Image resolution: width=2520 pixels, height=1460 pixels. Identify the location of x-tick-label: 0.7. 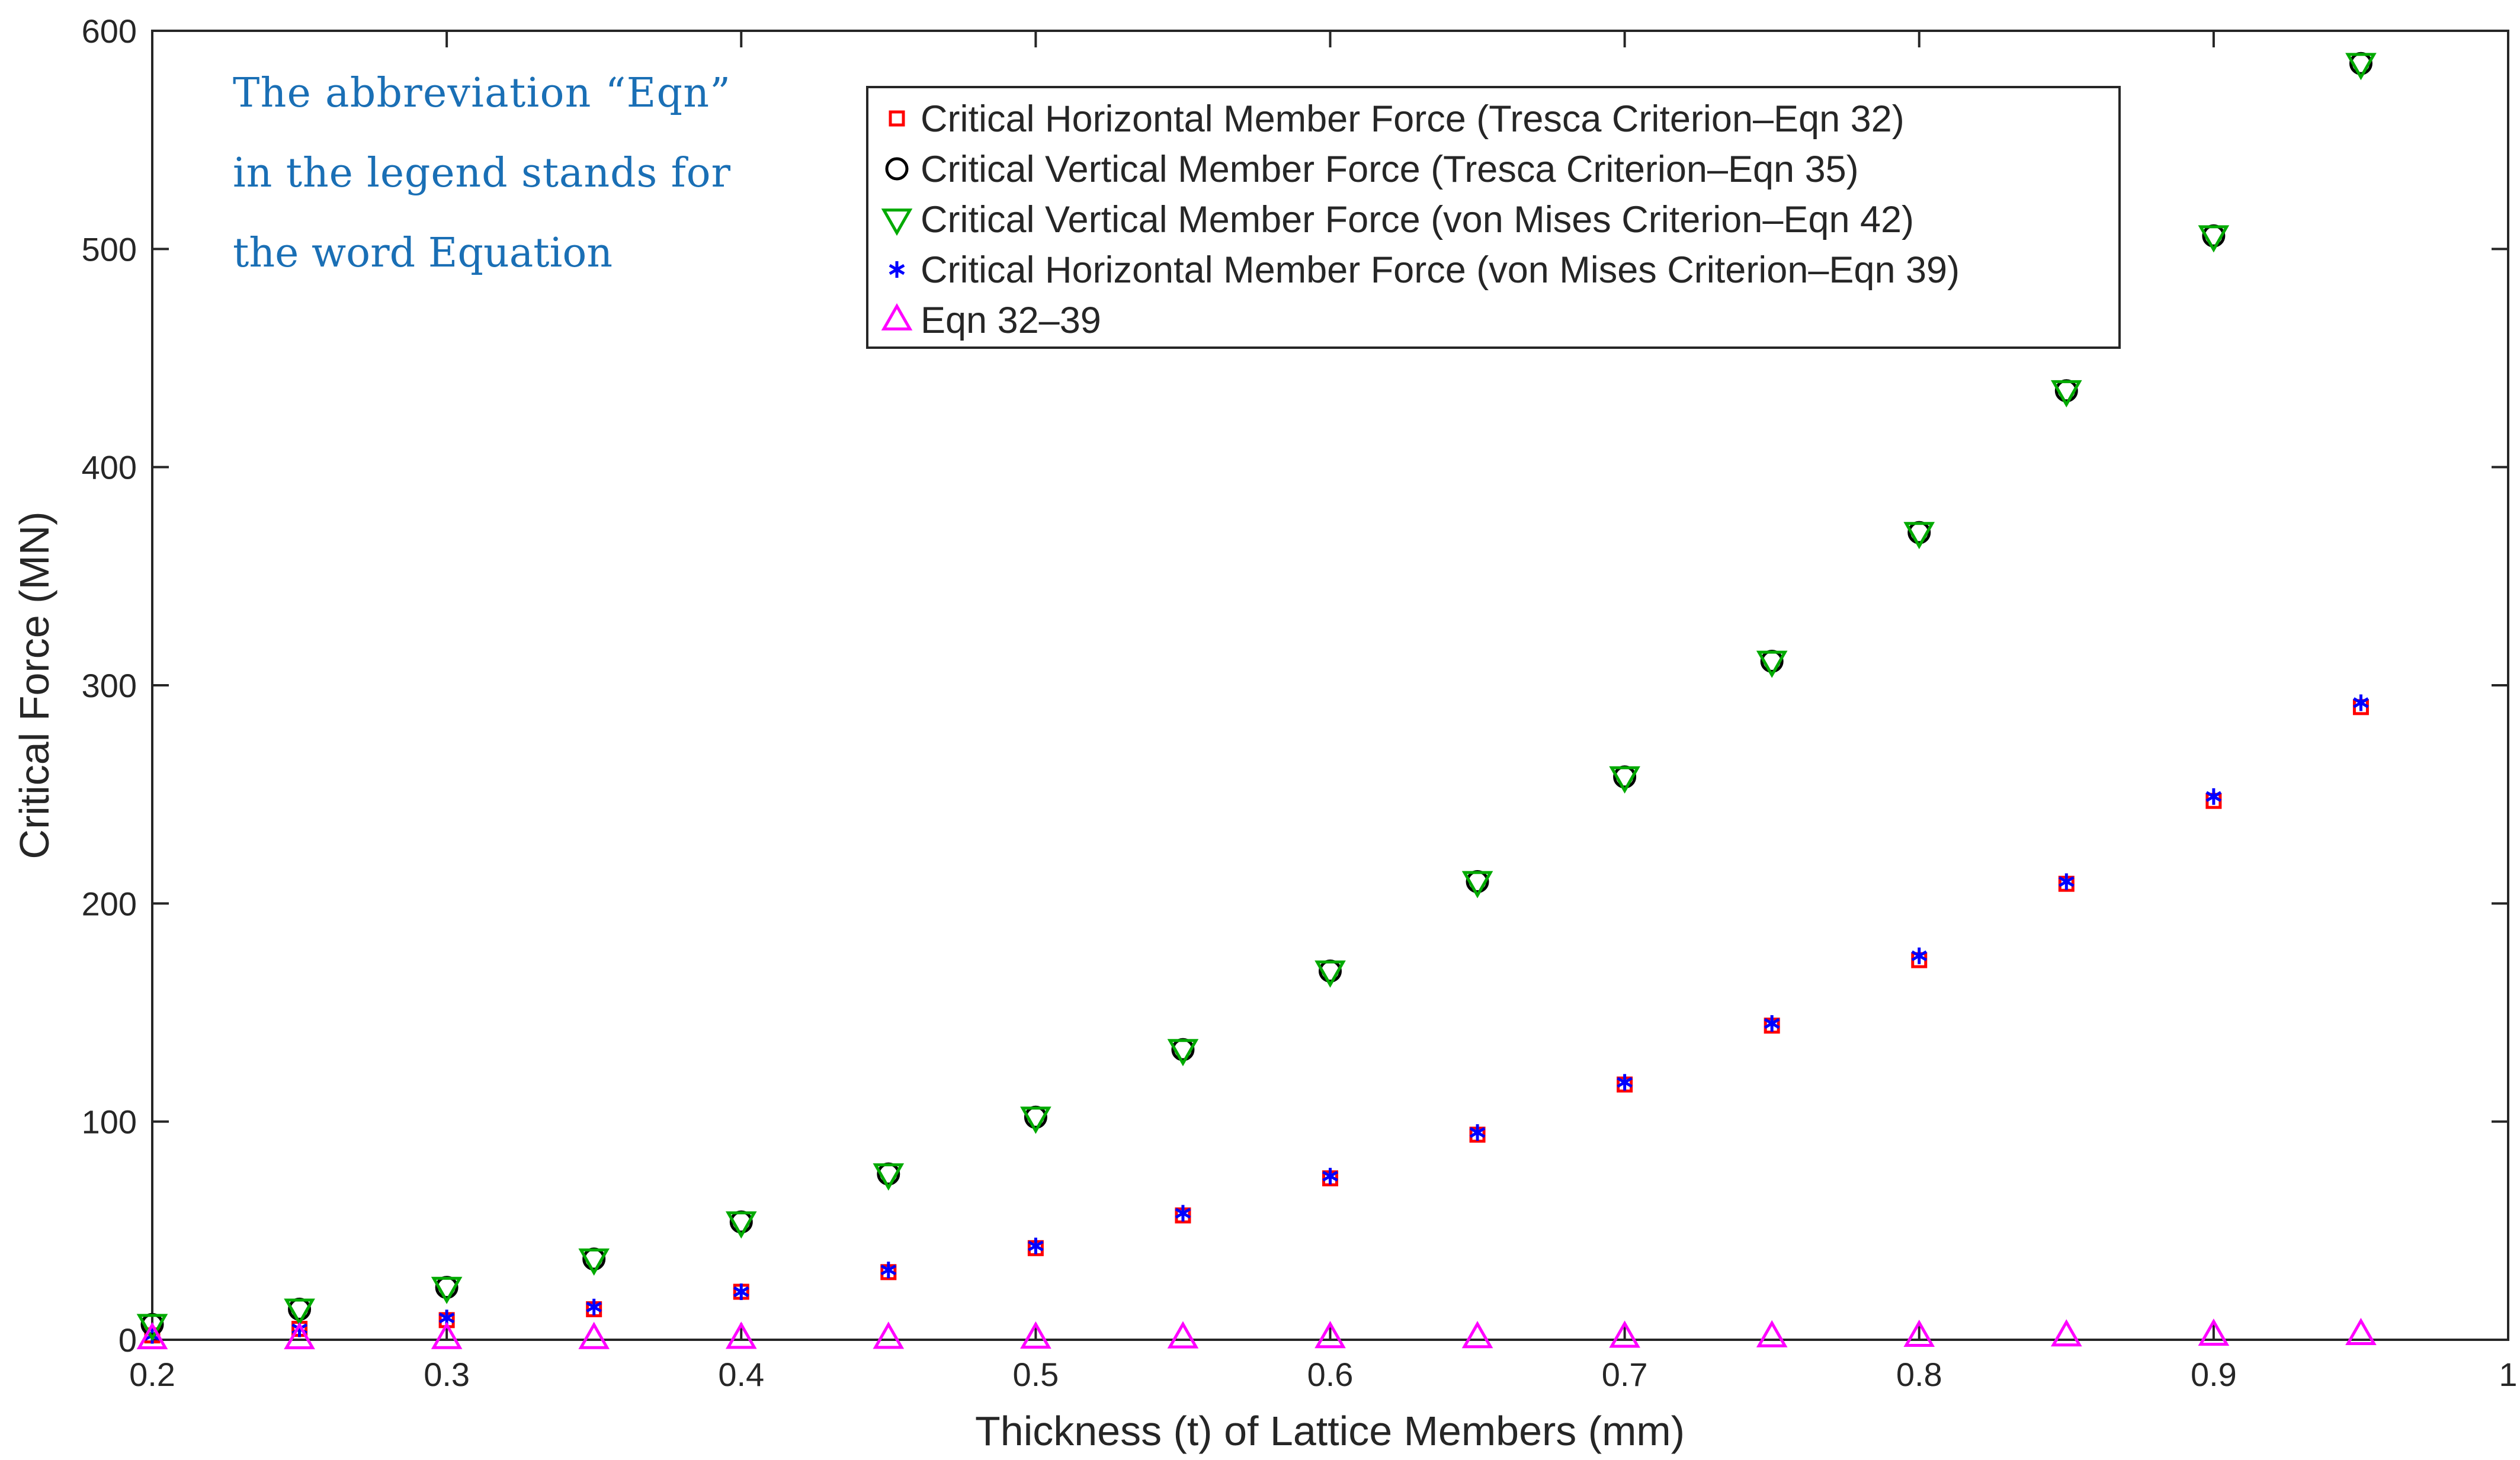
(1625, 1375).